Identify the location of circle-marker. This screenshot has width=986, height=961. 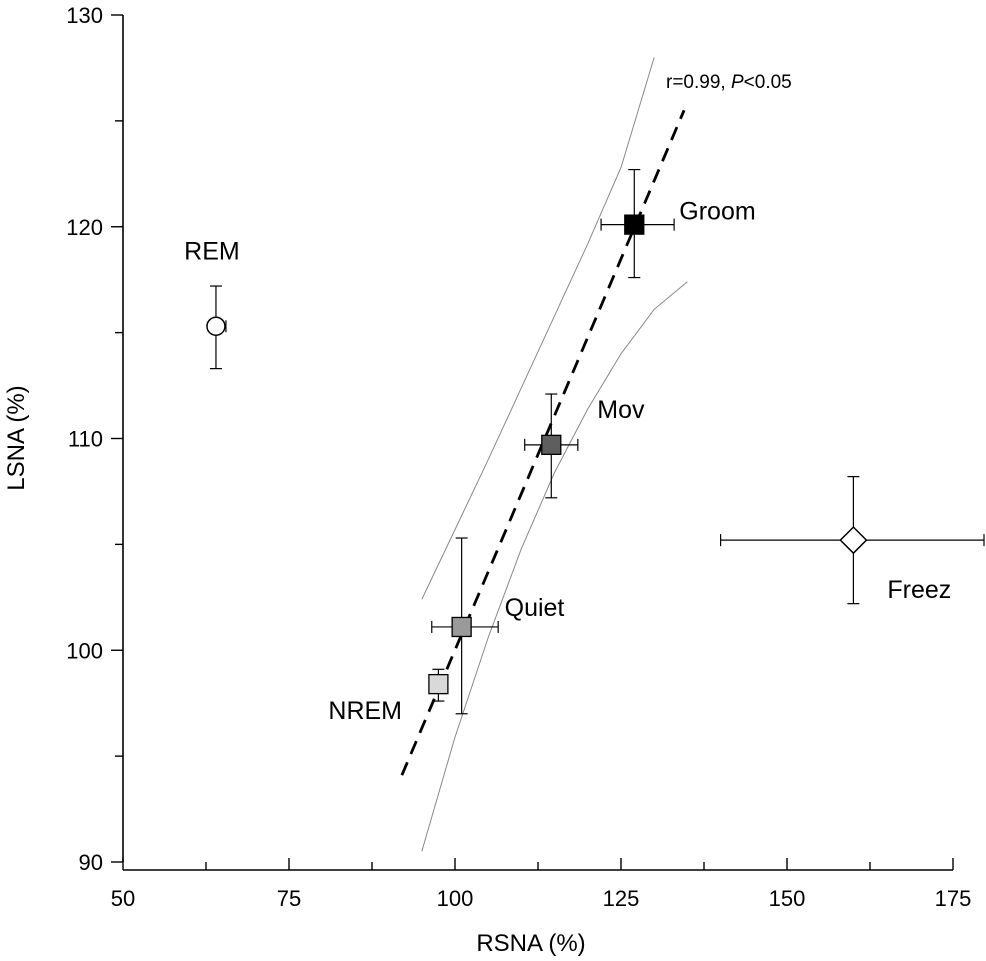
(216, 326).